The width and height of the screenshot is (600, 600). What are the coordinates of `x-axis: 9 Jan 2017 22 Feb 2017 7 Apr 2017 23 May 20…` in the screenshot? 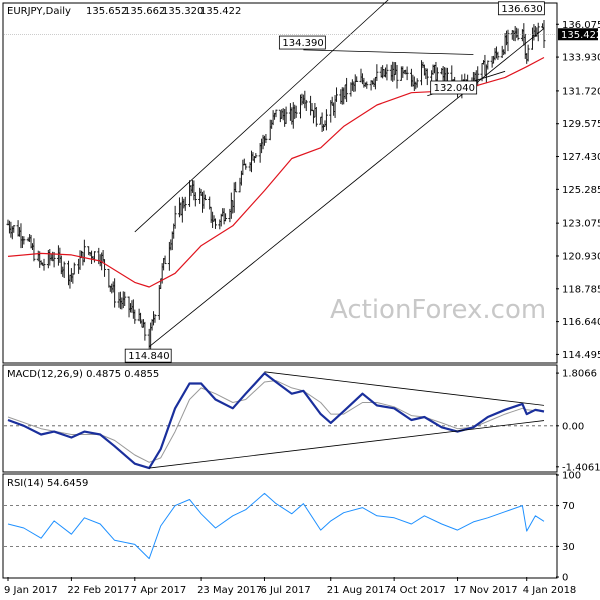 It's located at (290, 586).